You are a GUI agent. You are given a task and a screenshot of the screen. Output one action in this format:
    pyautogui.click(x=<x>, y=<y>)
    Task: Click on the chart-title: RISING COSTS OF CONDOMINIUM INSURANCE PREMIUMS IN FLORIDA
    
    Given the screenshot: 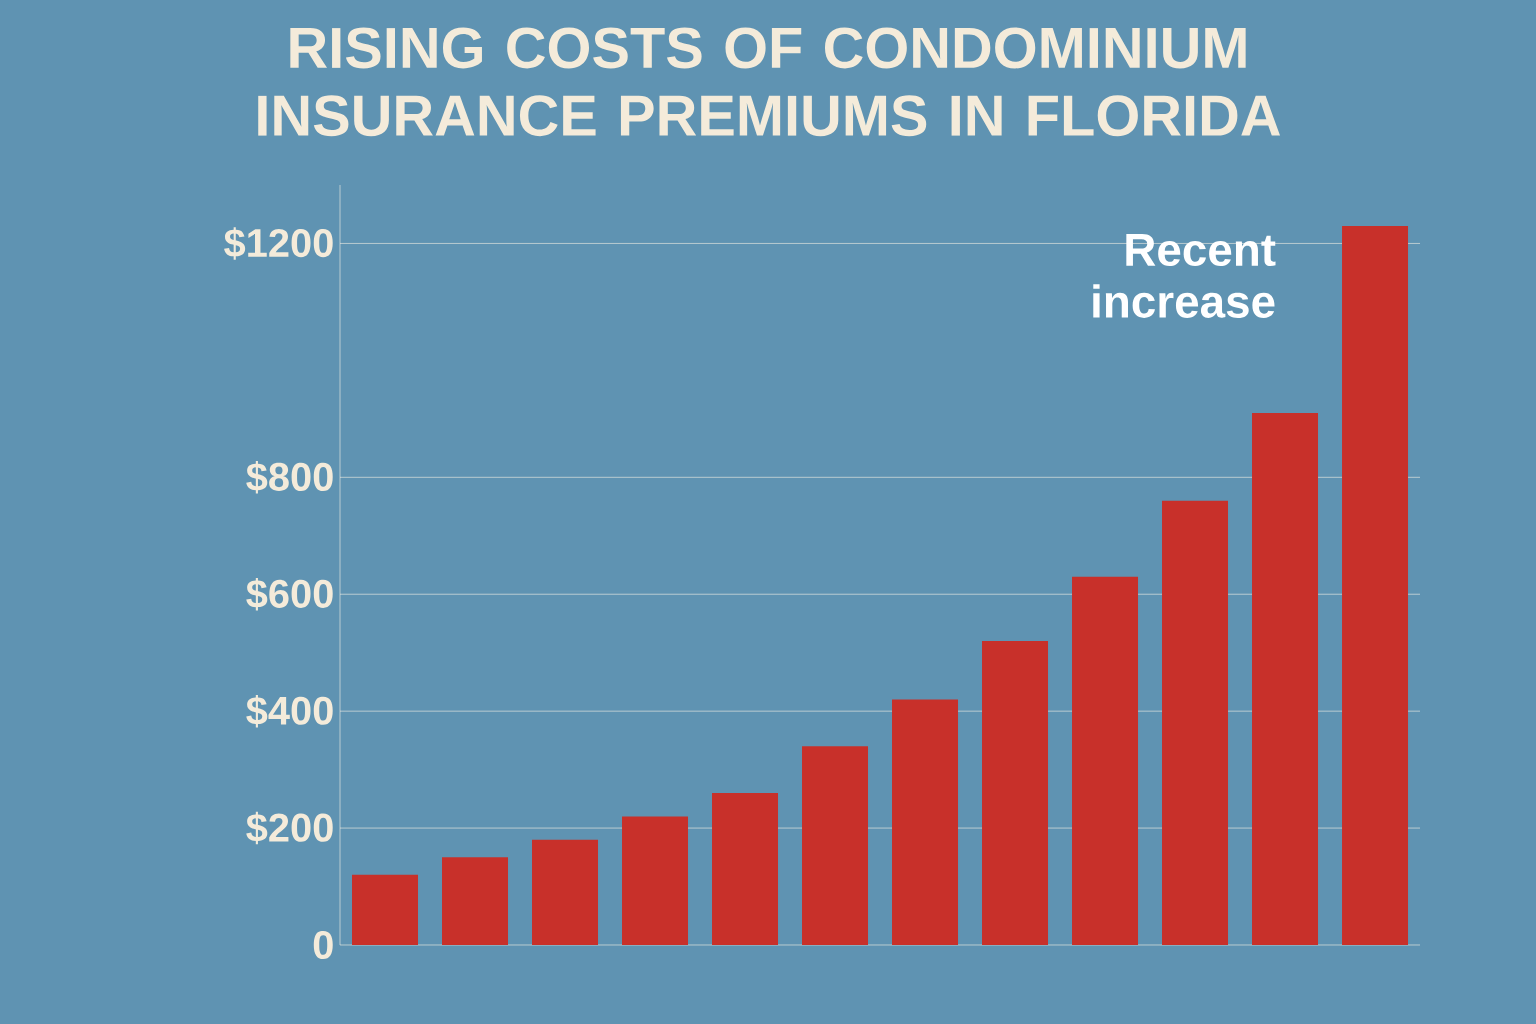 What is the action you would take?
    pyautogui.click(x=769, y=82)
    